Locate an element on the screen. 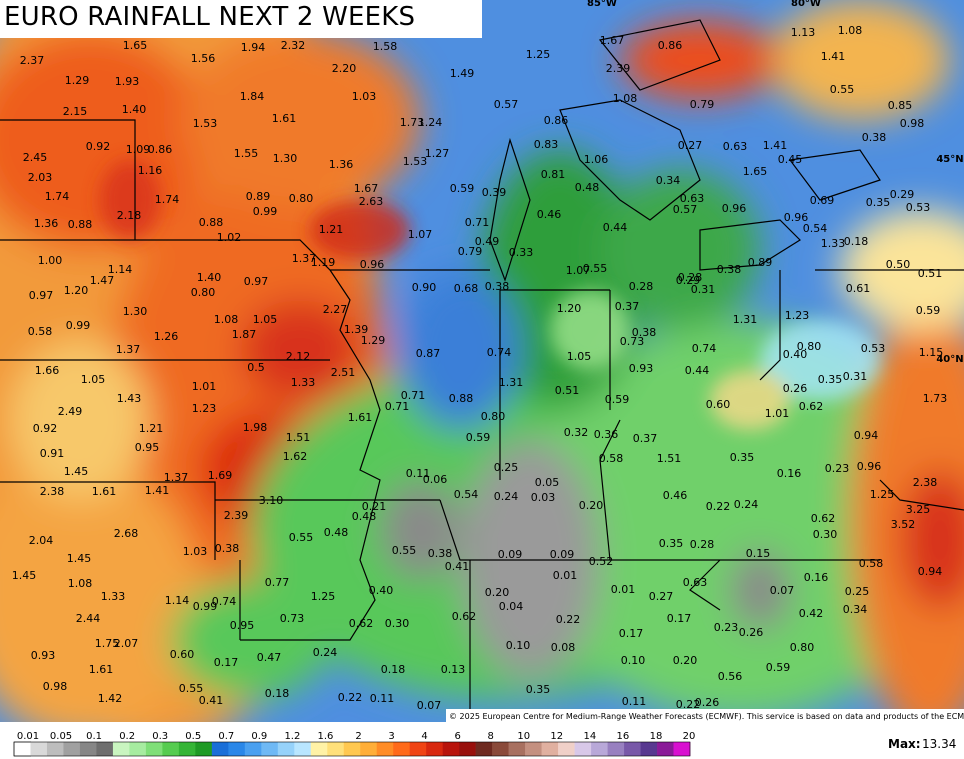 This screenshot has width=964, height=759. rain-label: 0.41 is located at coordinates (457, 566).